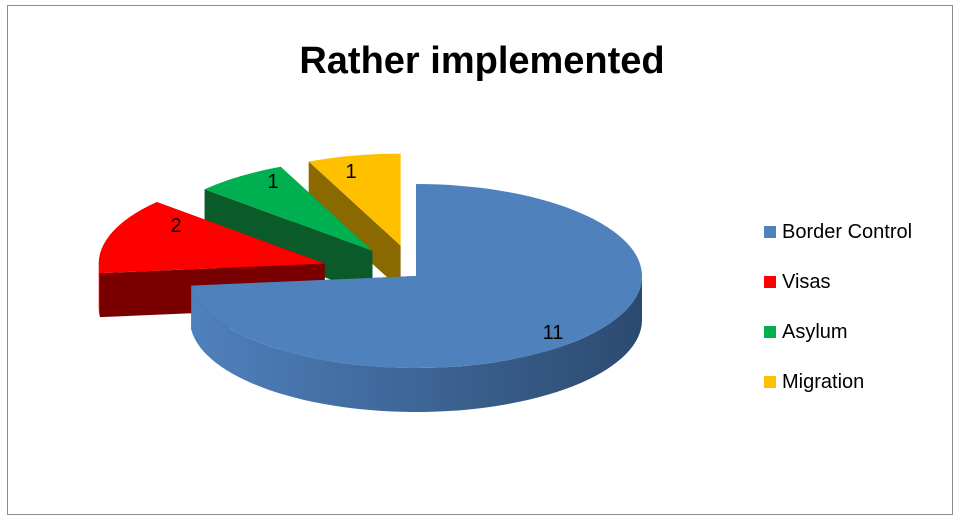 The image size is (956, 516). Describe the element at coordinates (99, 290) in the screenshot. I see `pie-wall-visas` at that location.